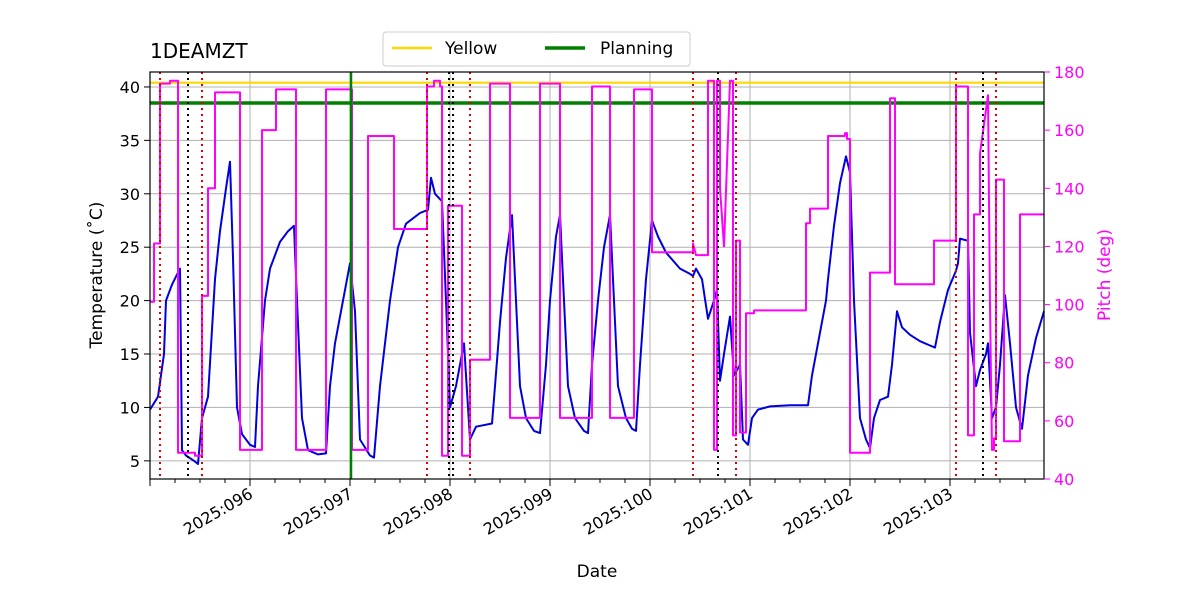 Image resolution: width=1200 pixels, height=600 pixels. Describe the element at coordinates (135, 461) in the screenshot. I see `y-tick-label: 5` at that location.